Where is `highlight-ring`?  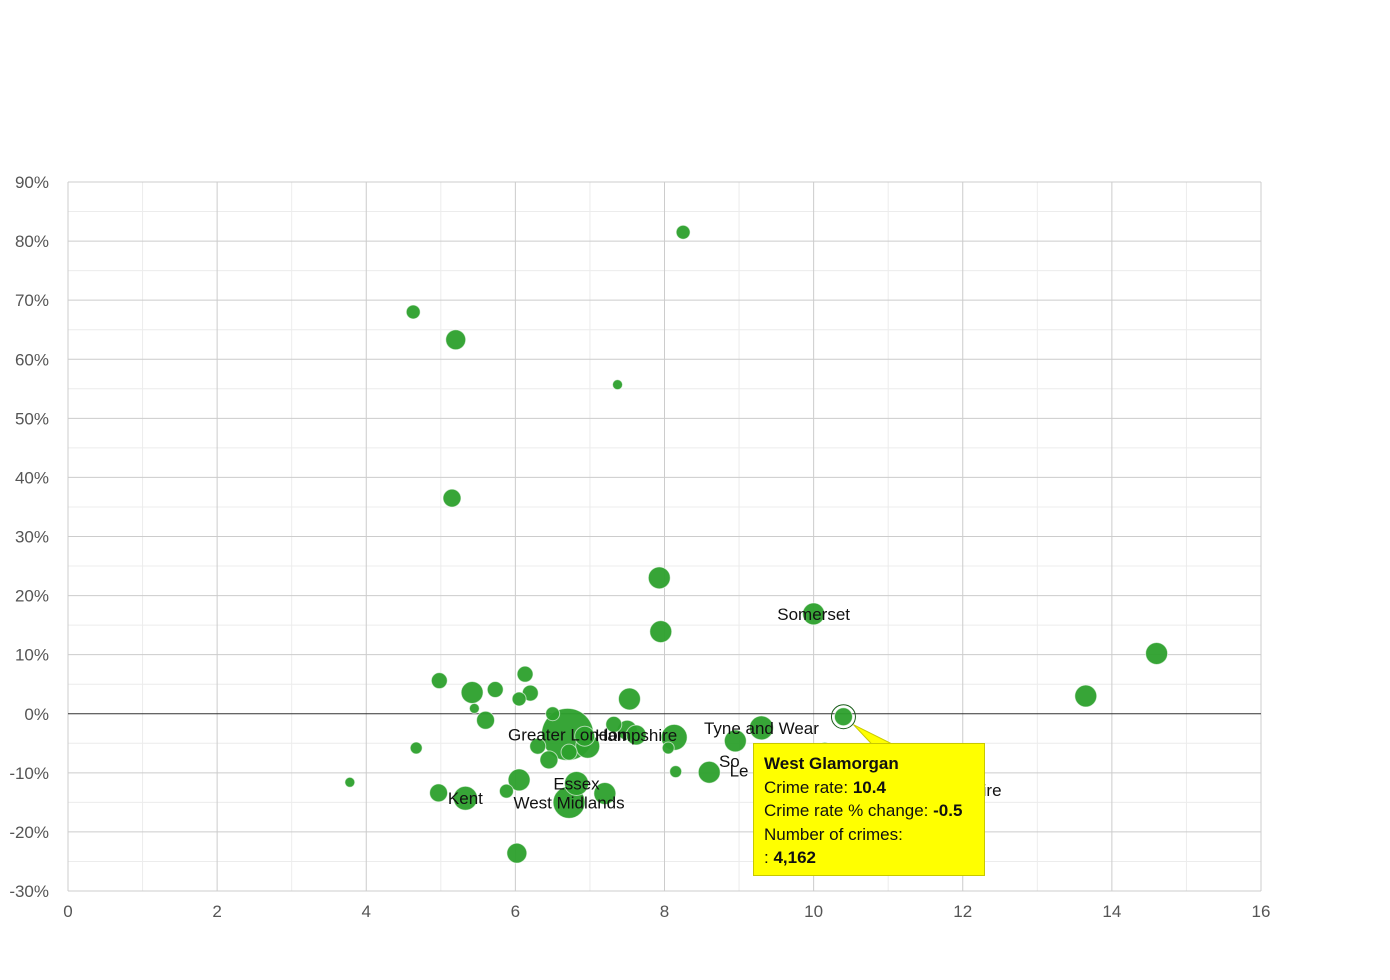 highlight-ring is located at coordinates (843, 717).